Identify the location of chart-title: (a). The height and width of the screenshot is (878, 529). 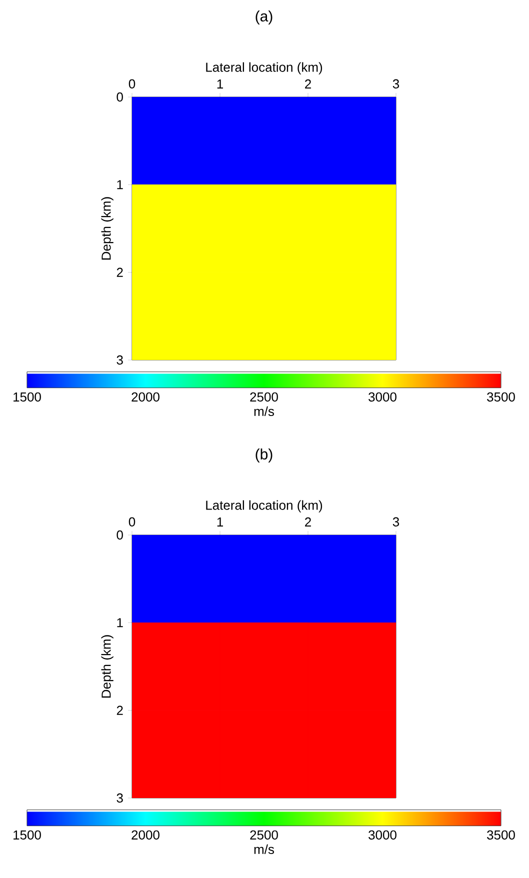
(264, 17).